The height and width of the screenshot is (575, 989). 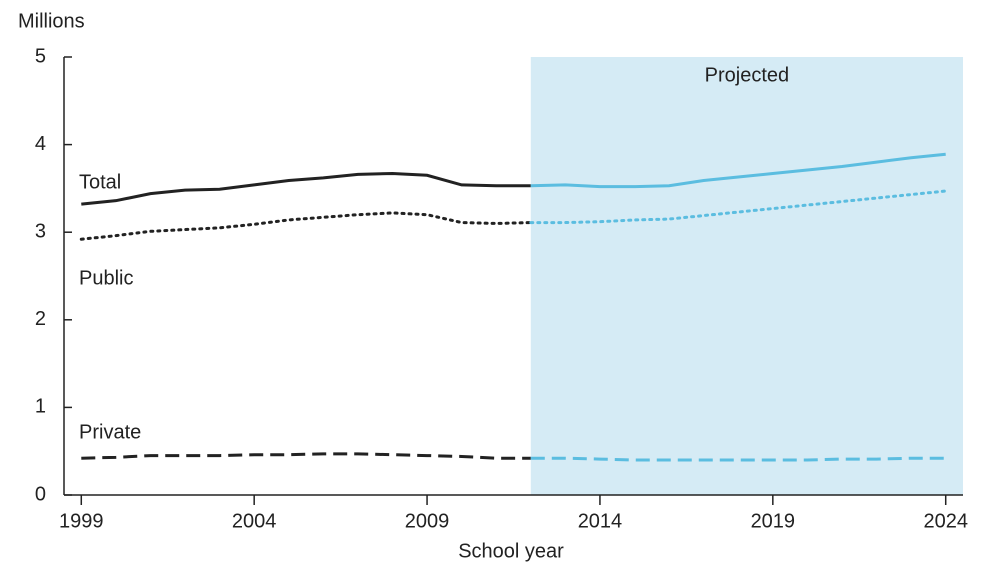 What do you see at coordinates (81, 521) in the screenshot?
I see `x-tick-label: 1999` at bounding box center [81, 521].